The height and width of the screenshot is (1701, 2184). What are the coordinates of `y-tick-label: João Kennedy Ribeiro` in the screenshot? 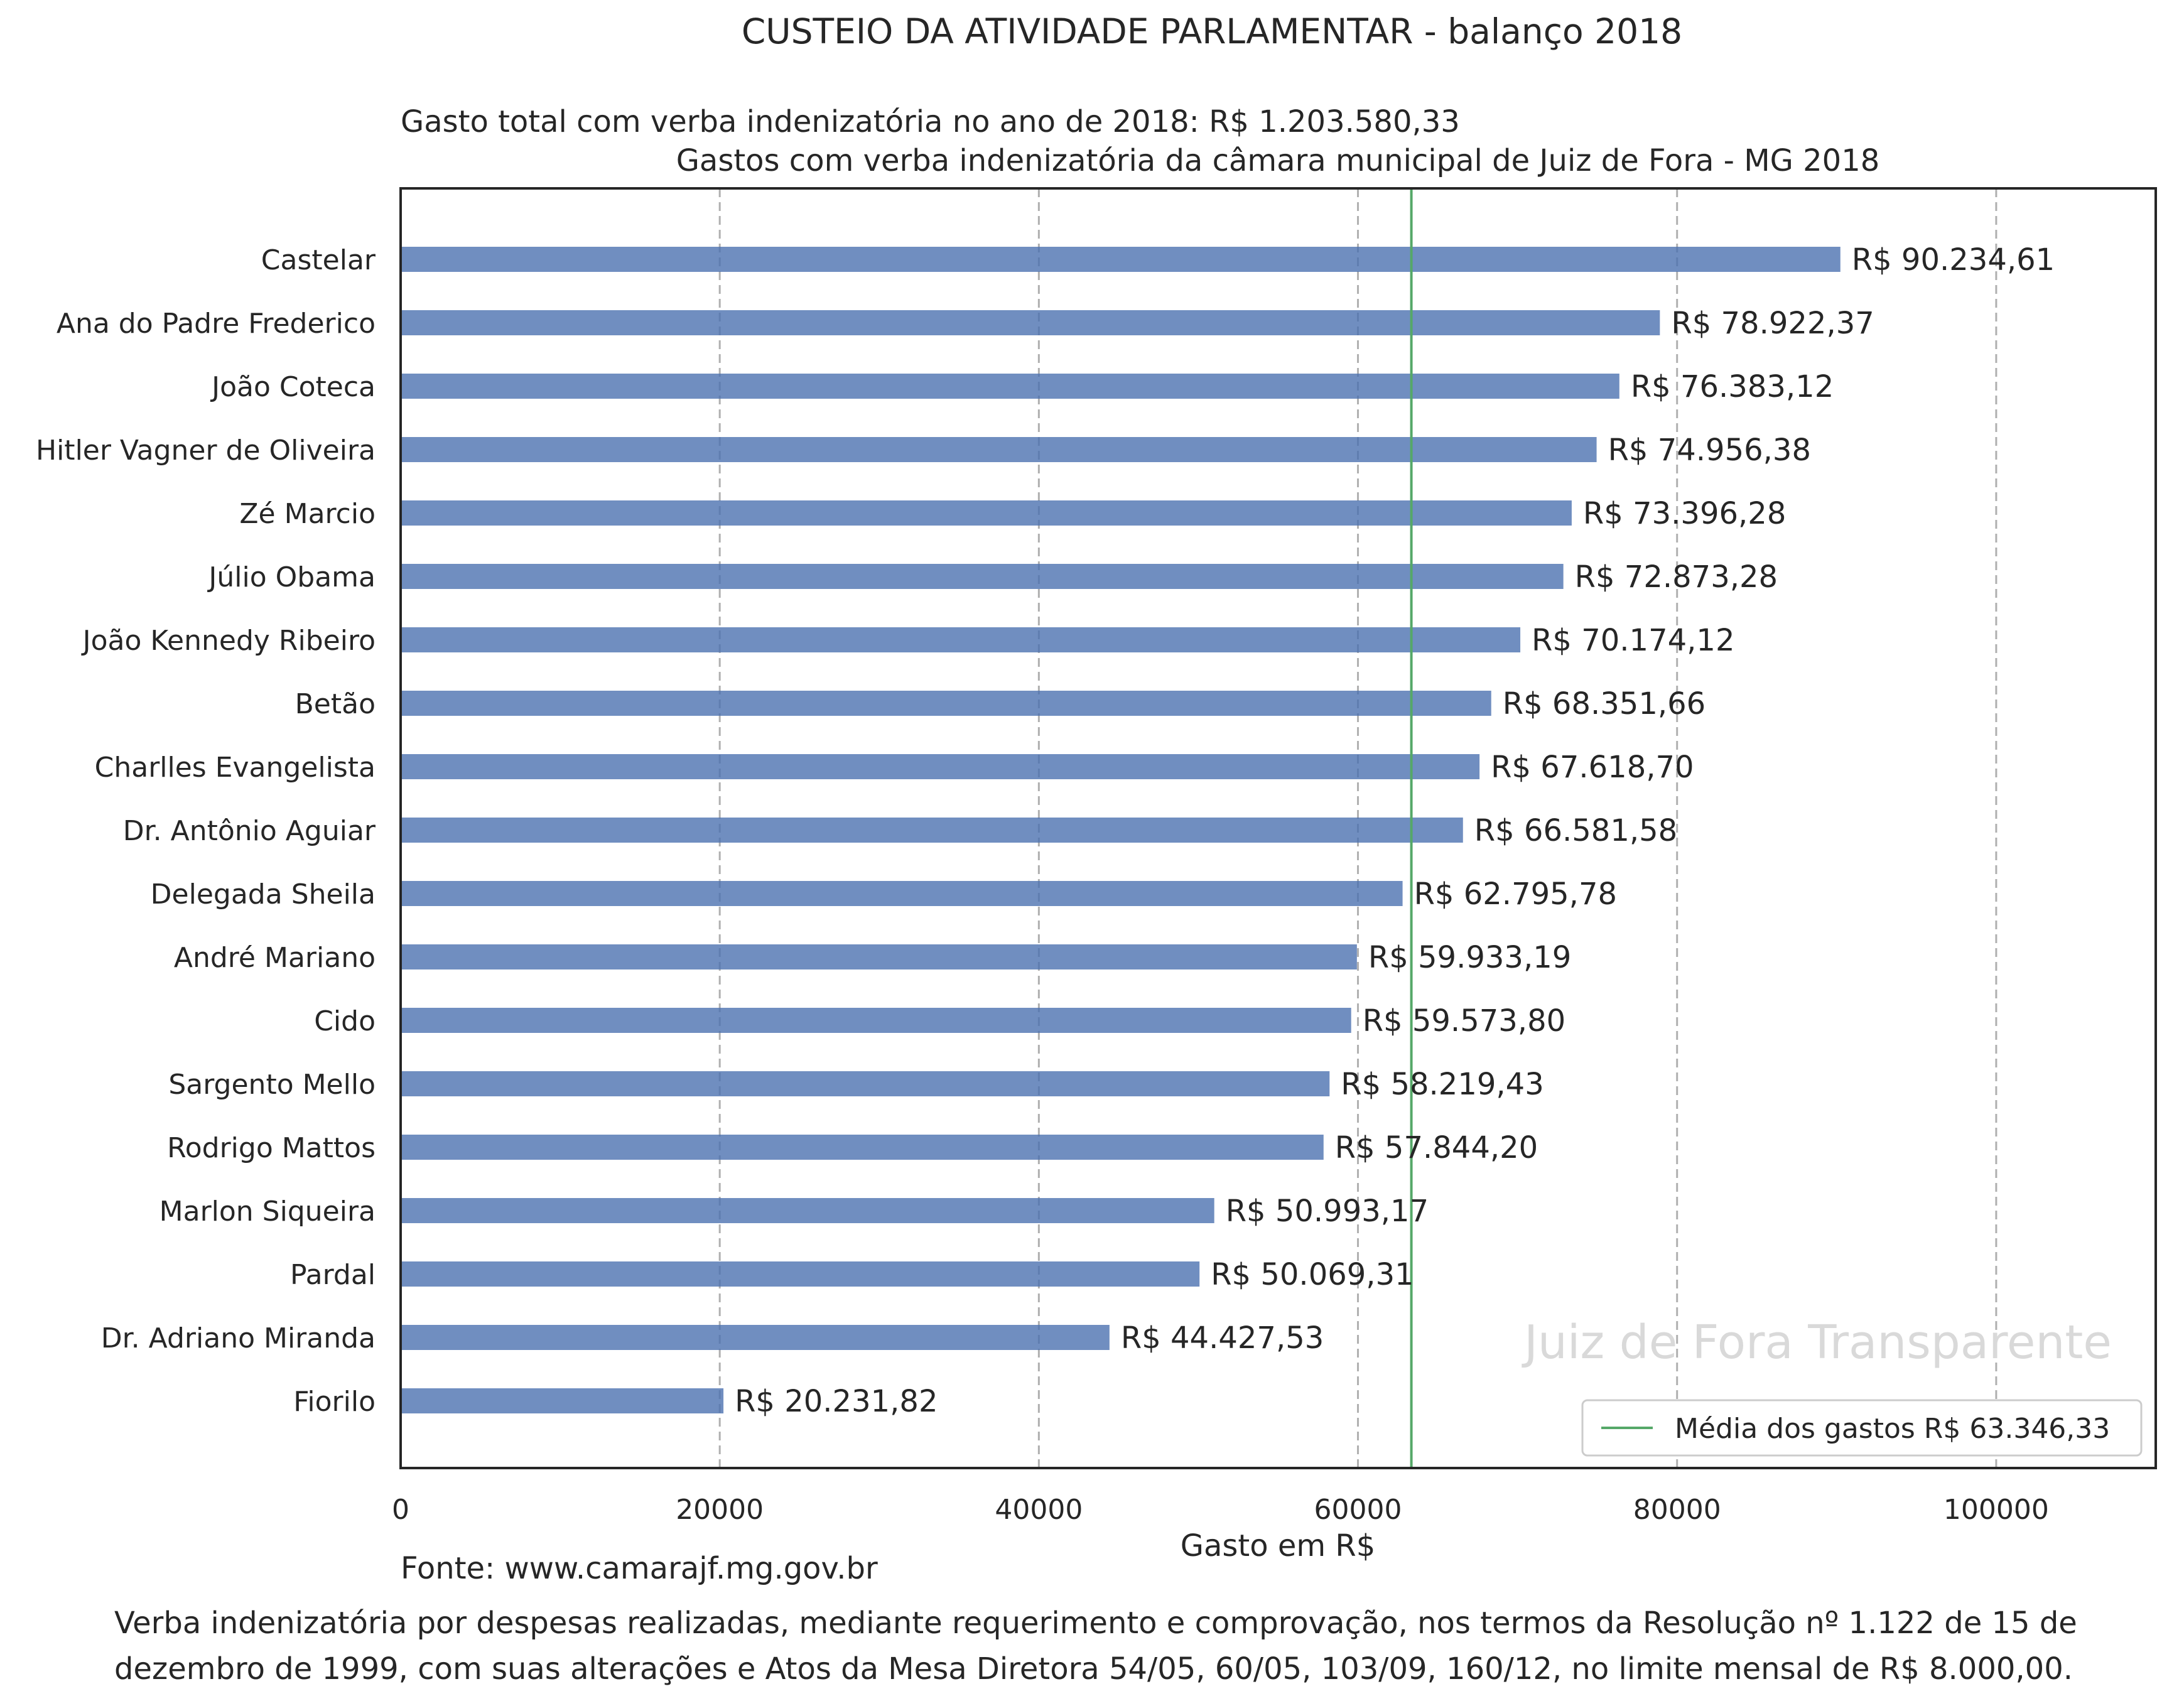 It's located at (228, 641).